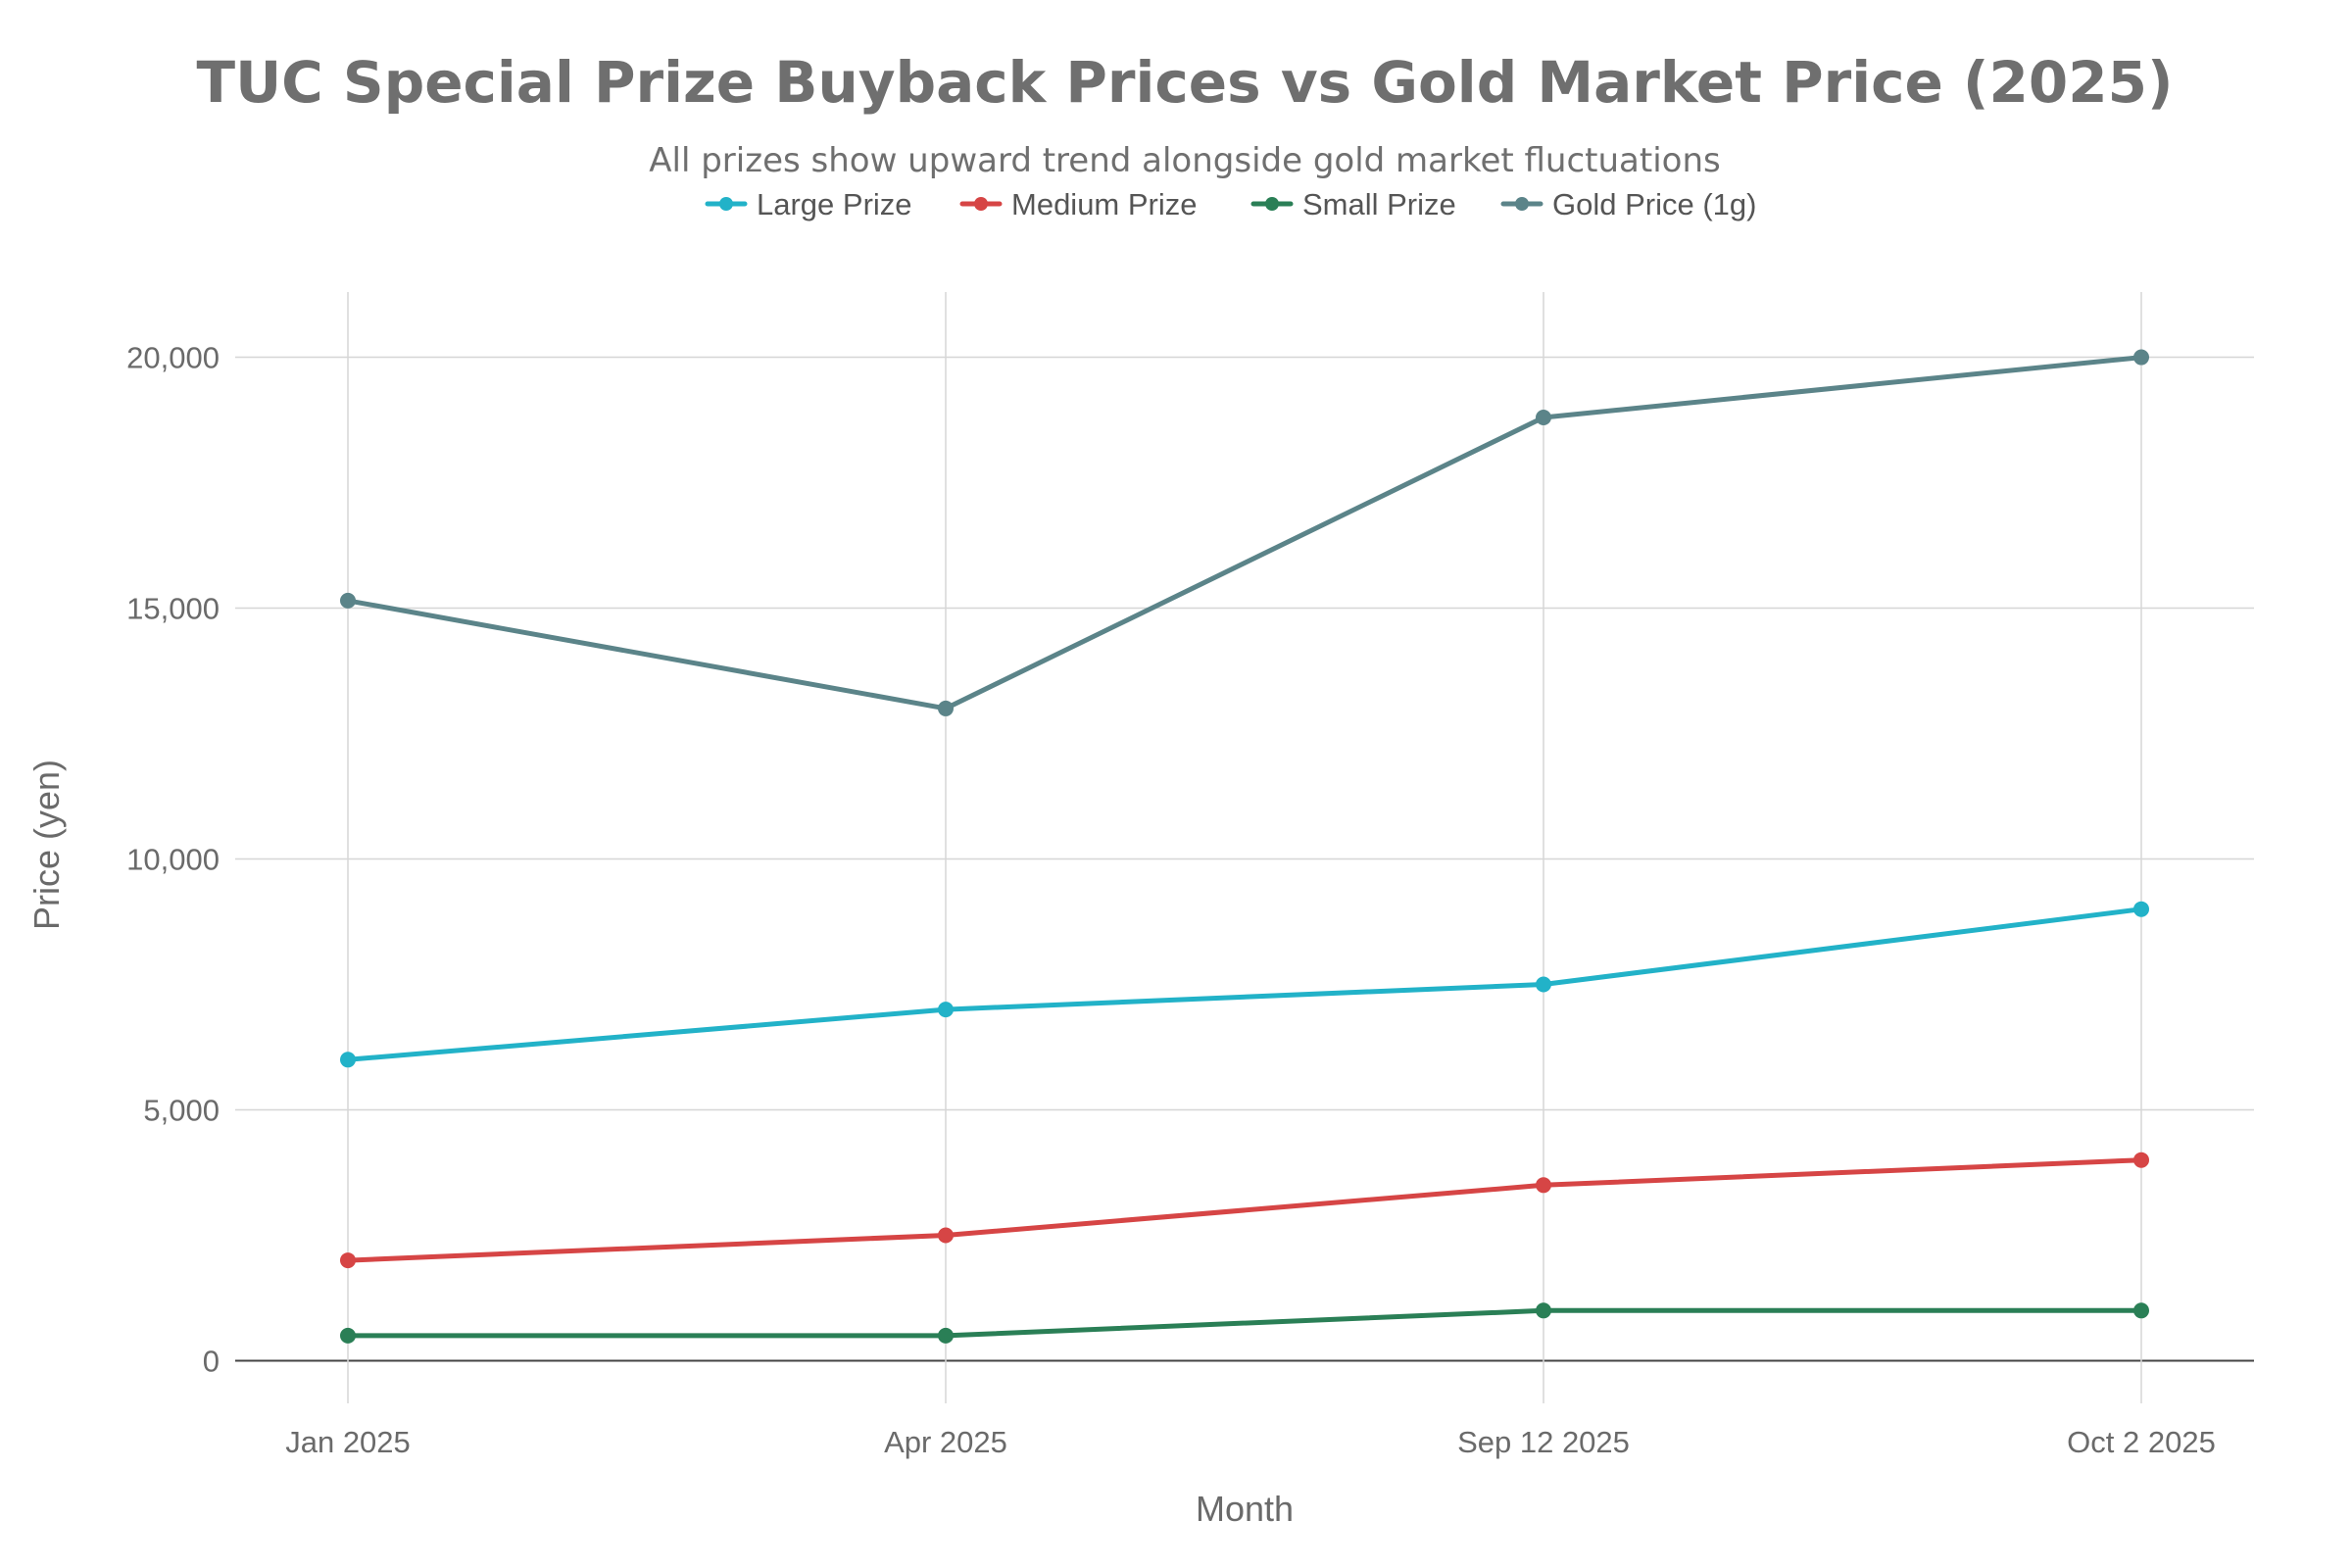 Image resolution: width=2352 pixels, height=1568 pixels. Describe the element at coordinates (173, 609) in the screenshot. I see `y-tick-label: 15,000` at that location.